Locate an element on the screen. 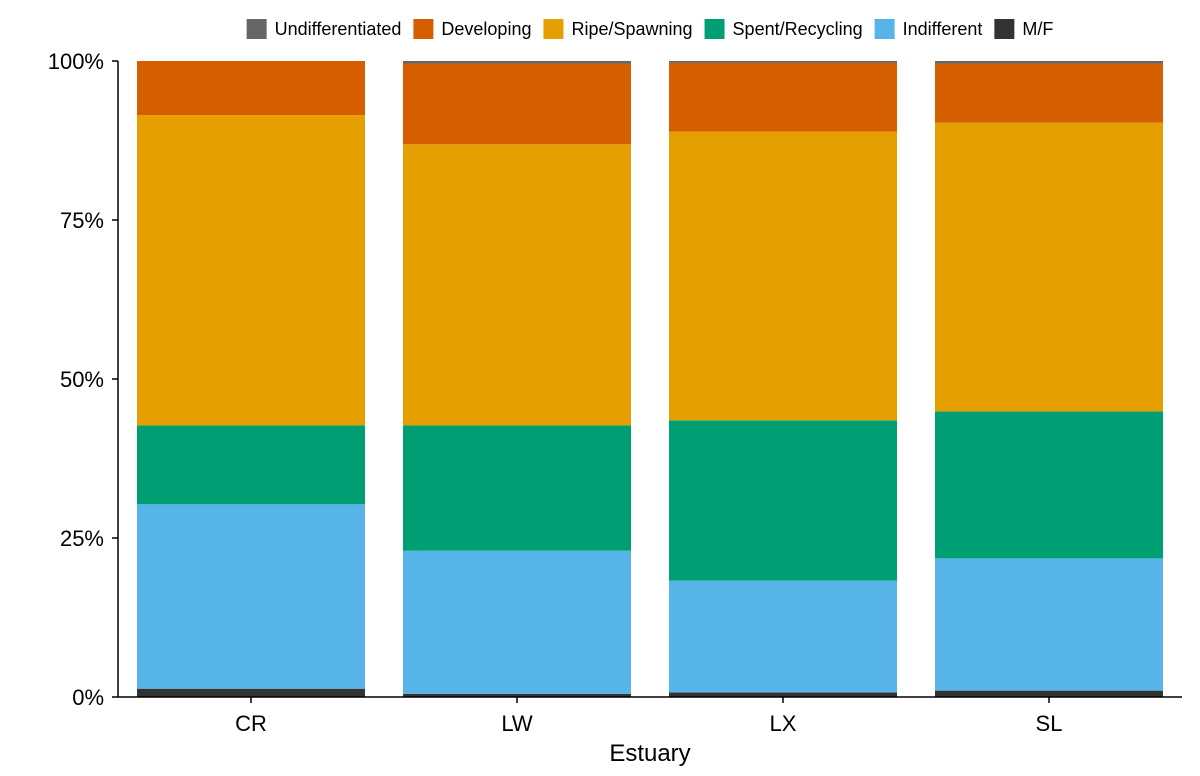 The image size is (1200, 776). bar-sl-indifferent is located at coordinates (1049, 624).